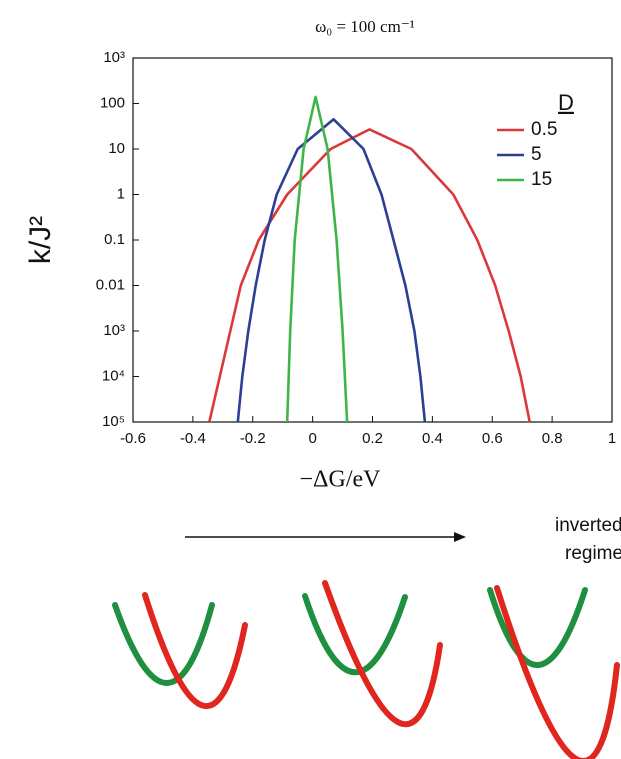 This screenshot has width=621, height=759. What do you see at coordinates (365, 26) in the screenshot?
I see `chart-title: ω₀ = 100 cm⁻¹` at bounding box center [365, 26].